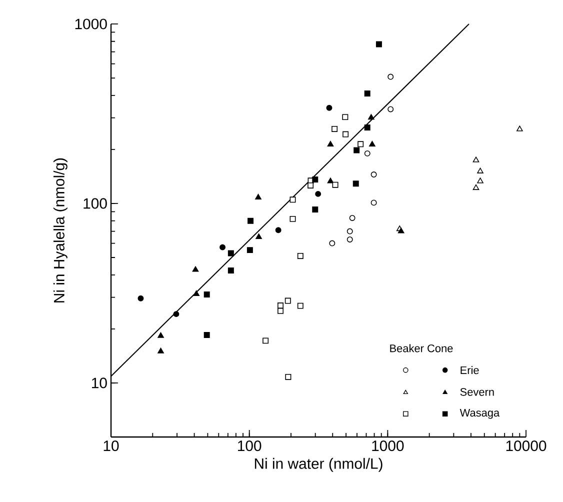  What do you see at coordinates (480, 413) in the screenshot?
I see `legend-label: Wasaga` at bounding box center [480, 413].